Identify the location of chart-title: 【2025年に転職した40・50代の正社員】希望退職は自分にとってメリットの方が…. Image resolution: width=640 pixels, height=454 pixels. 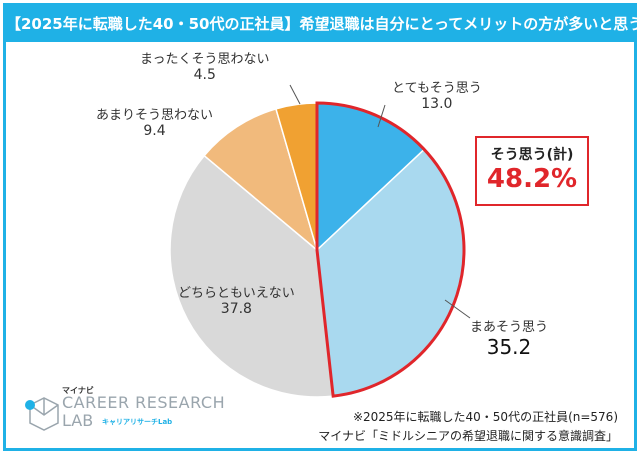
(323, 24).